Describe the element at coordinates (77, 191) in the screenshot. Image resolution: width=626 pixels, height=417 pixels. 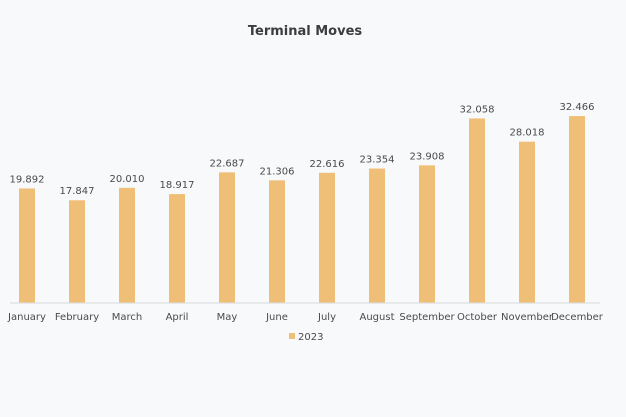
I see `data-label-february: 17.847` at that location.